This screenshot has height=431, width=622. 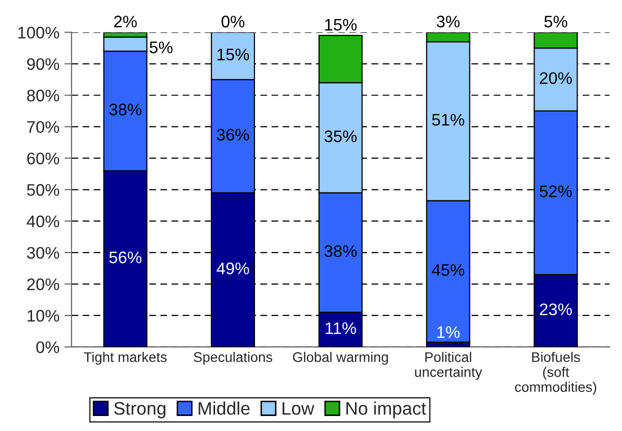 I want to click on legend-label: Low, so click(x=298, y=408).